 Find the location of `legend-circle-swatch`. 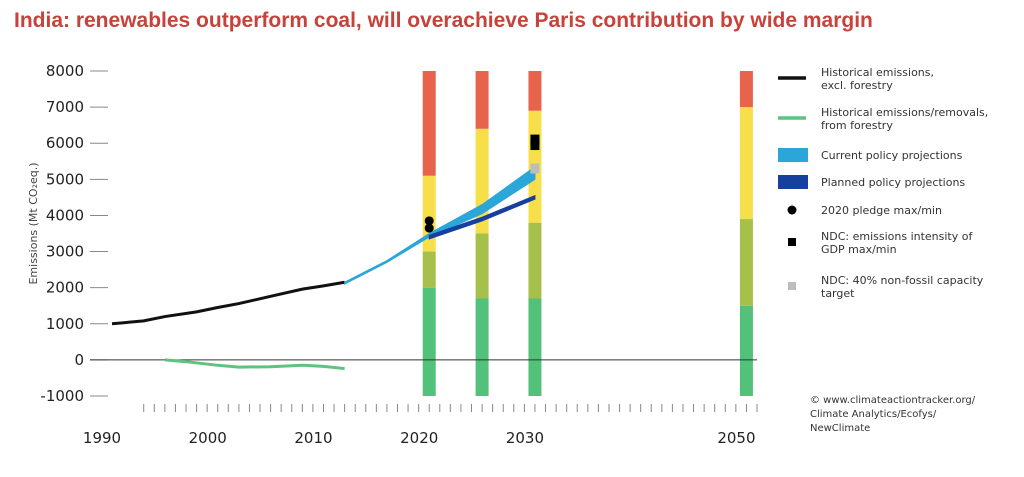

legend-circle-swatch is located at coordinates (792, 210).